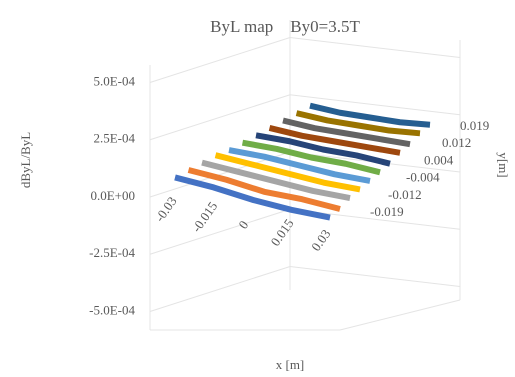 The image size is (515, 377). What do you see at coordinates (112, 195) in the screenshot?
I see `y-tick-label: 0.0E+00` at bounding box center [112, 195].